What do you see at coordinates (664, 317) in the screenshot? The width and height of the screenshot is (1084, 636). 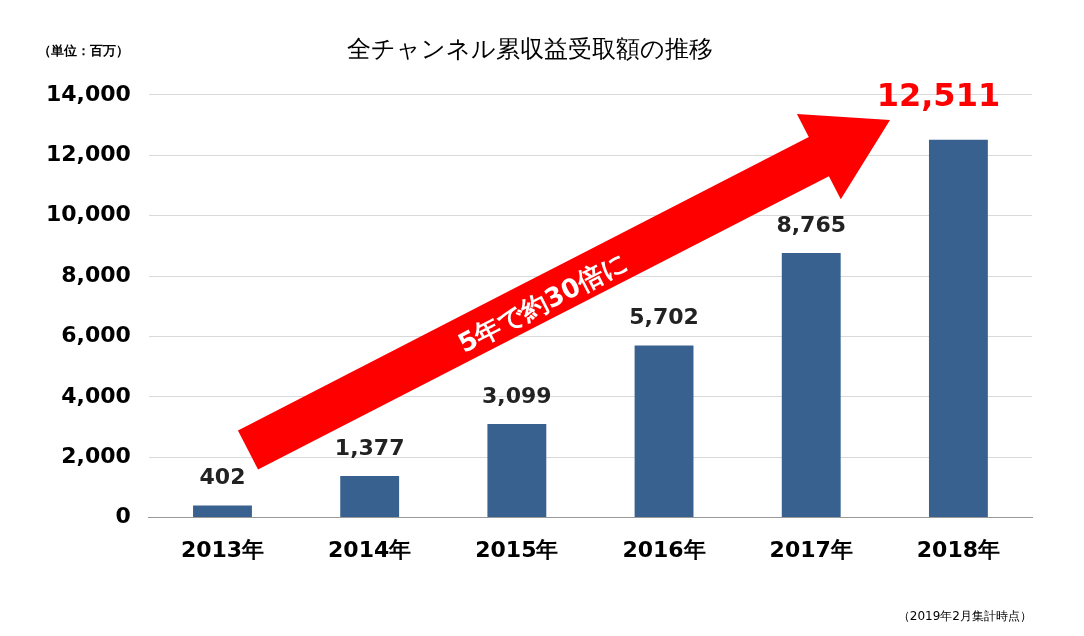 I see `data-label: 5,702` at bounding box center [664, 317].